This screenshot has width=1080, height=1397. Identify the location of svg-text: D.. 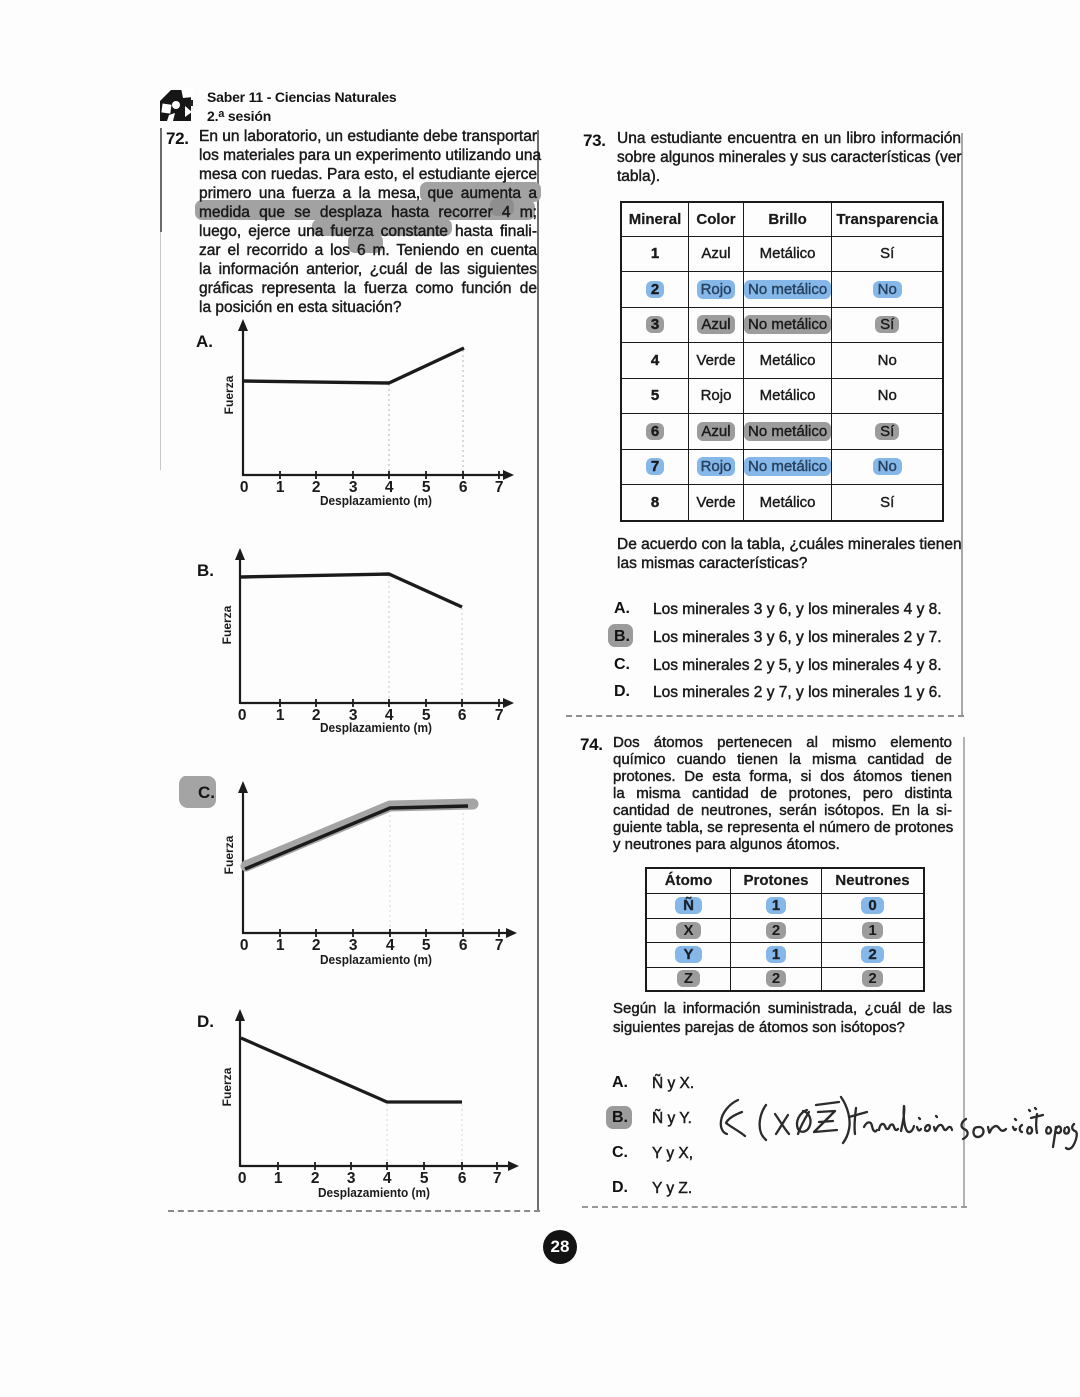
(205, 1021).